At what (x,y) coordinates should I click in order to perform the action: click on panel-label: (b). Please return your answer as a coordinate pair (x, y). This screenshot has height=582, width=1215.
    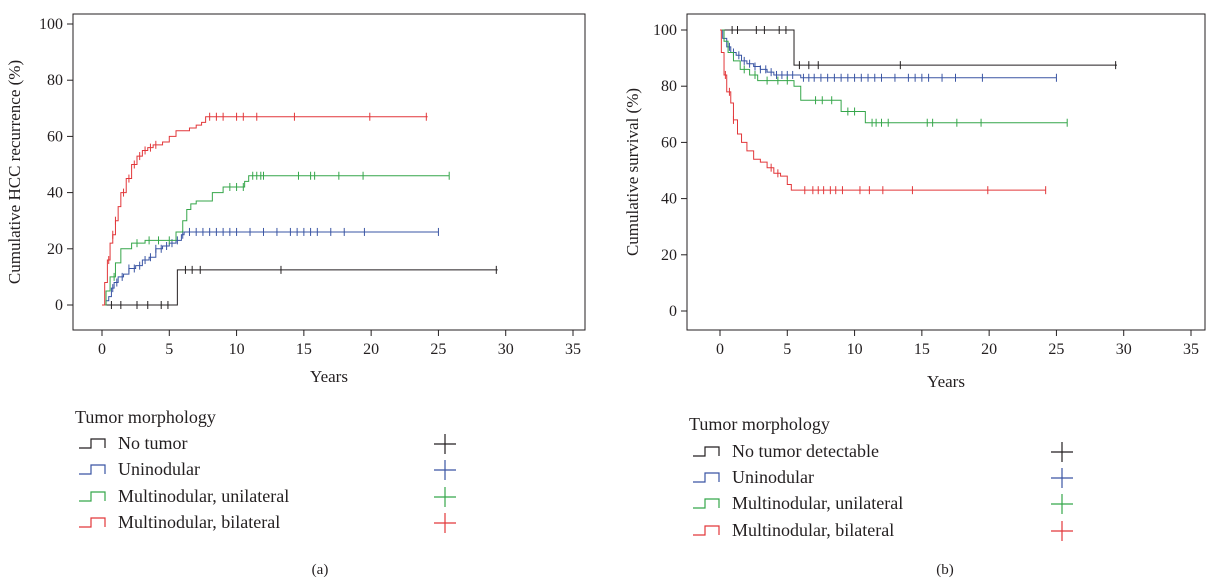
    Looking at the image, I should click on (945, 570).